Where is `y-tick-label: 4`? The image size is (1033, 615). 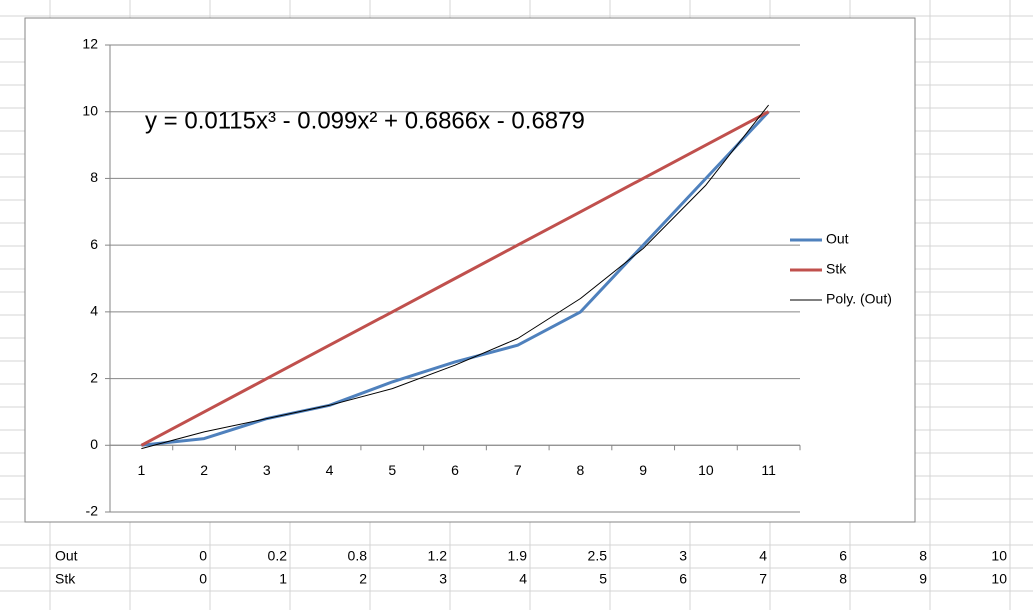 y-tick-label: 4 is located at coordinates (94, 311).